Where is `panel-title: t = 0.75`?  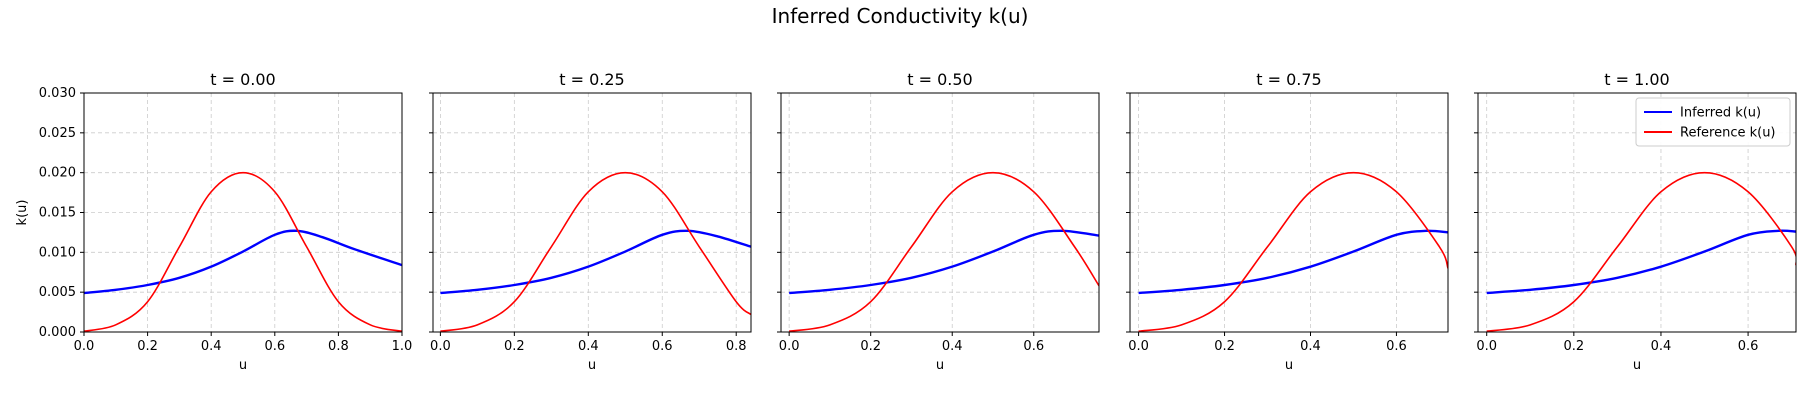 panel-title: t = 0.75 is located at coordinates (1288, 79).